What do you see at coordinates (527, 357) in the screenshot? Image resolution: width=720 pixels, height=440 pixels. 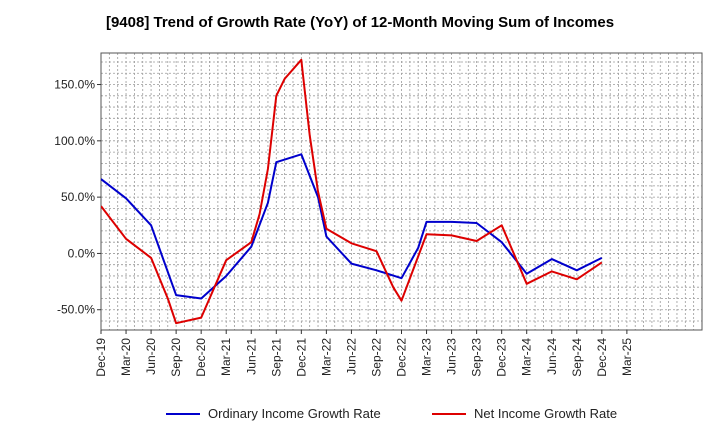 I see `x-tick-label: Mar-24` at bounding box center [527, 357].